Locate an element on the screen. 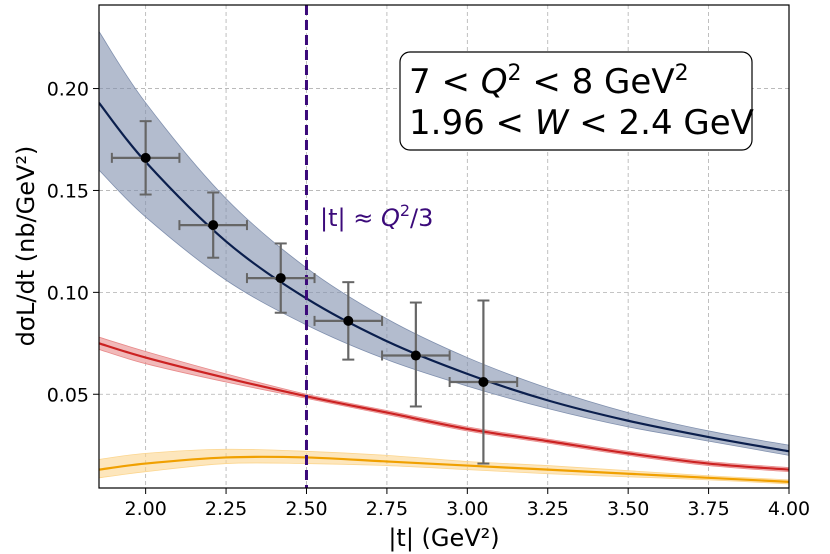 The image size is (830, 554). x-tick-label: 2.75 is located at coordinates (387, 509).